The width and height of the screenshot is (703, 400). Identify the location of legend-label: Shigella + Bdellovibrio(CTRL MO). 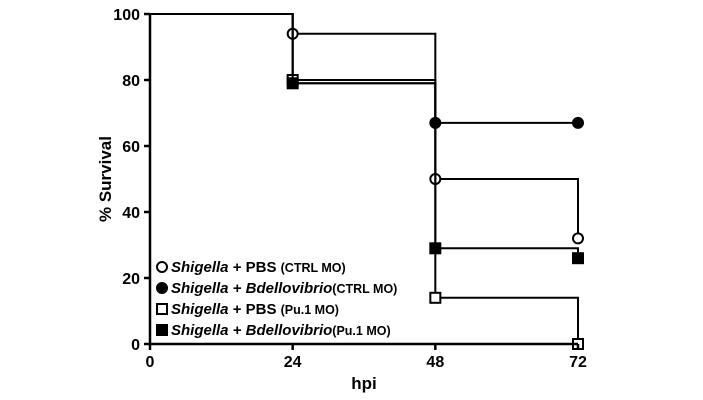
(284, 288).